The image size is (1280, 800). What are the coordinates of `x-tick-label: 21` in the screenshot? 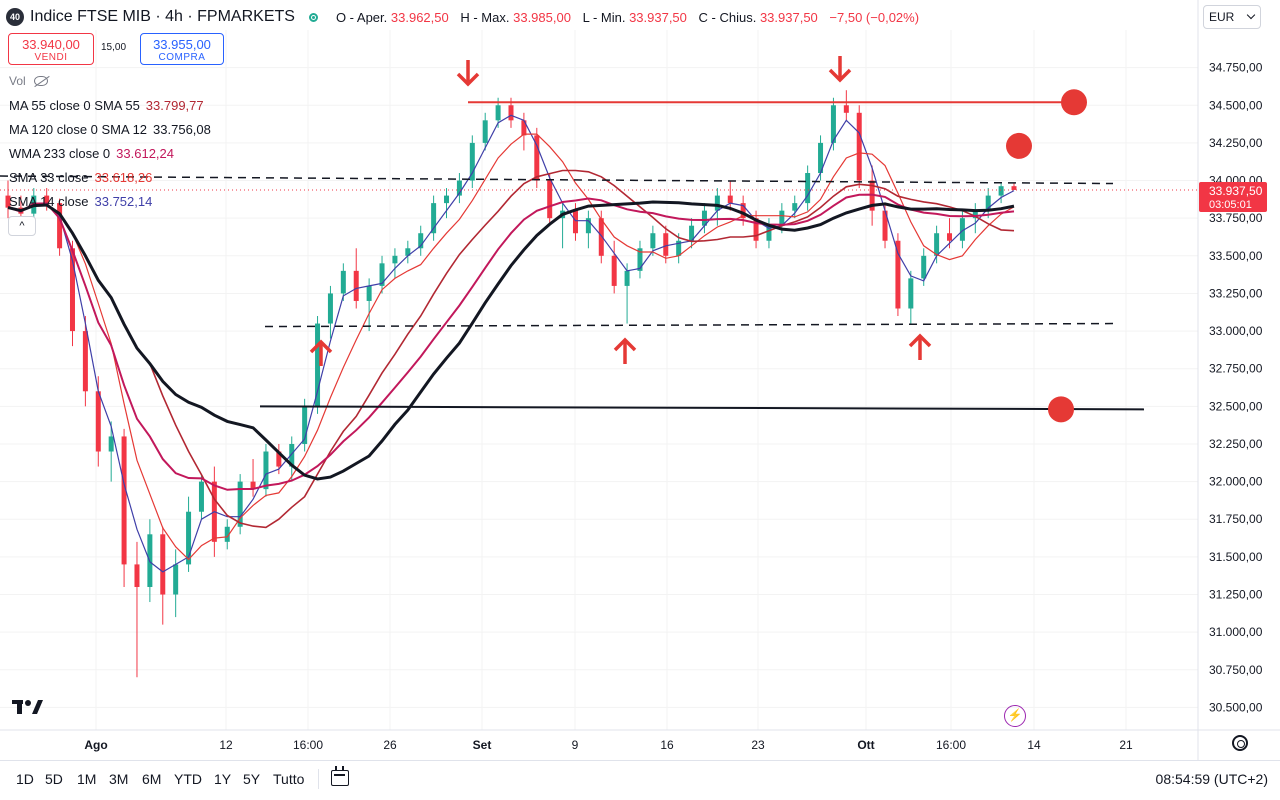 It's located at (1126, 745).